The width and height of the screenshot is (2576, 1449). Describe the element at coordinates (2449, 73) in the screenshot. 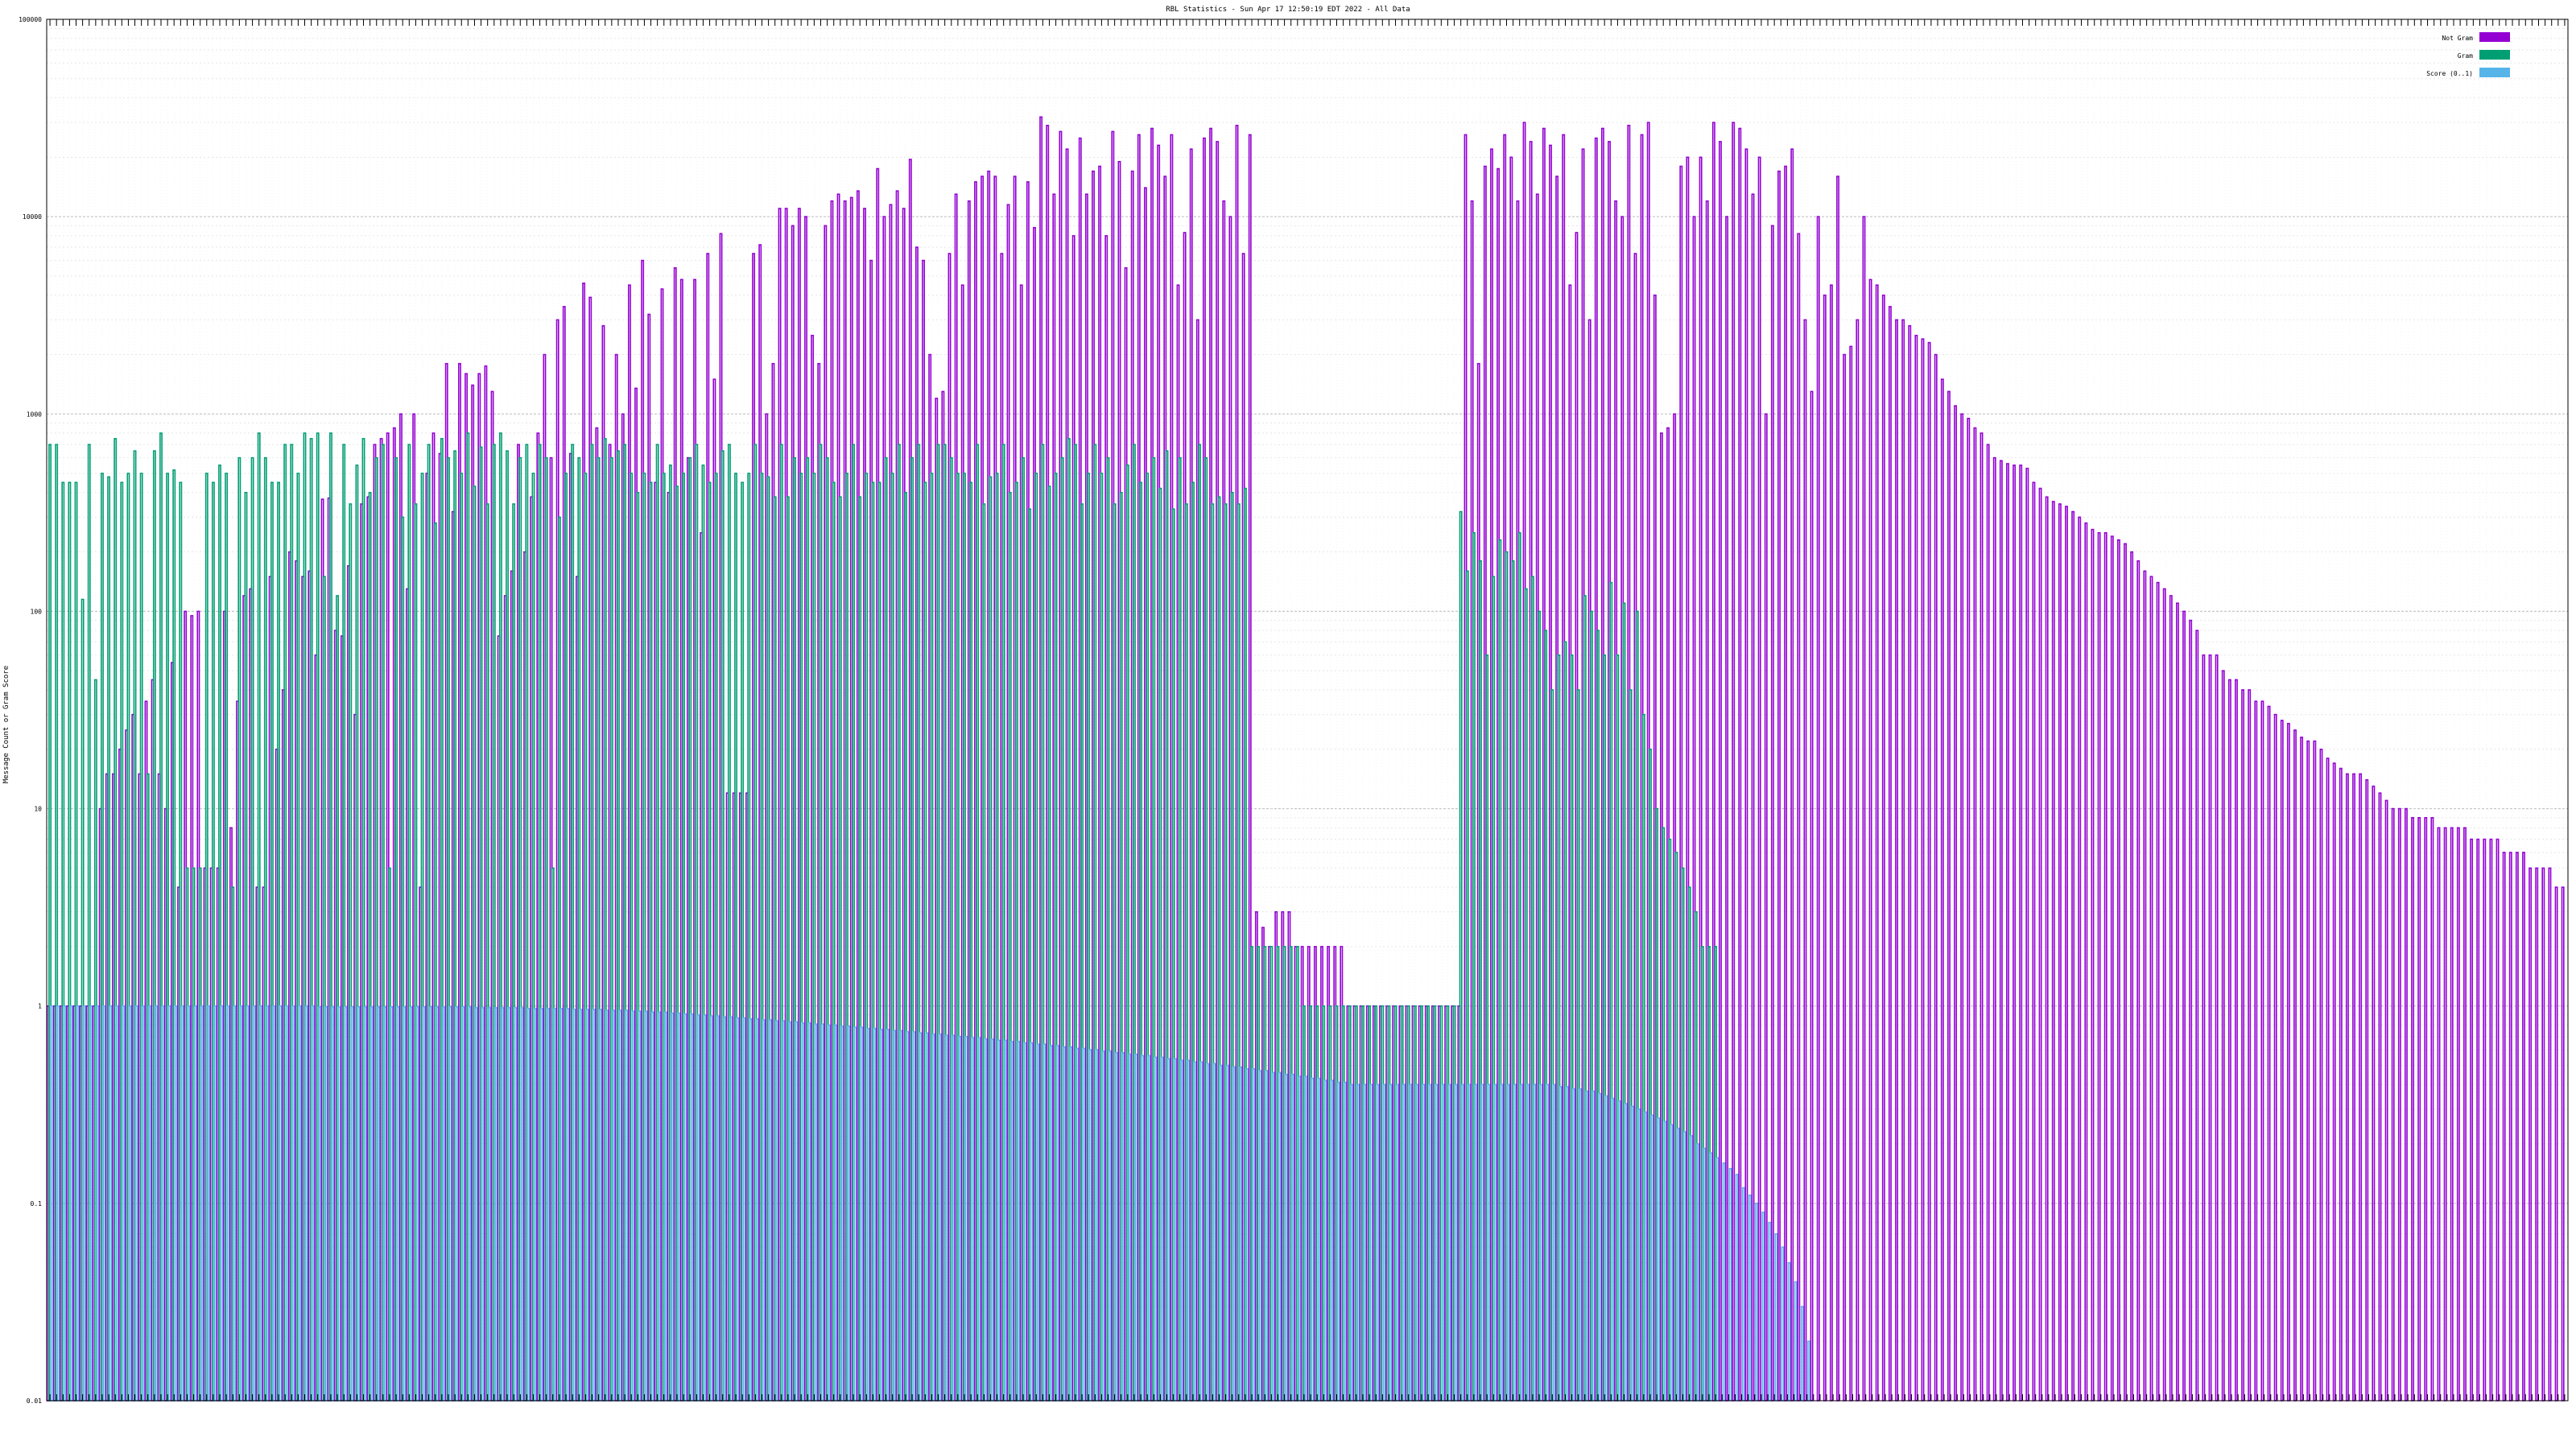

I see `legend-label: Score (0..1)` at that location.